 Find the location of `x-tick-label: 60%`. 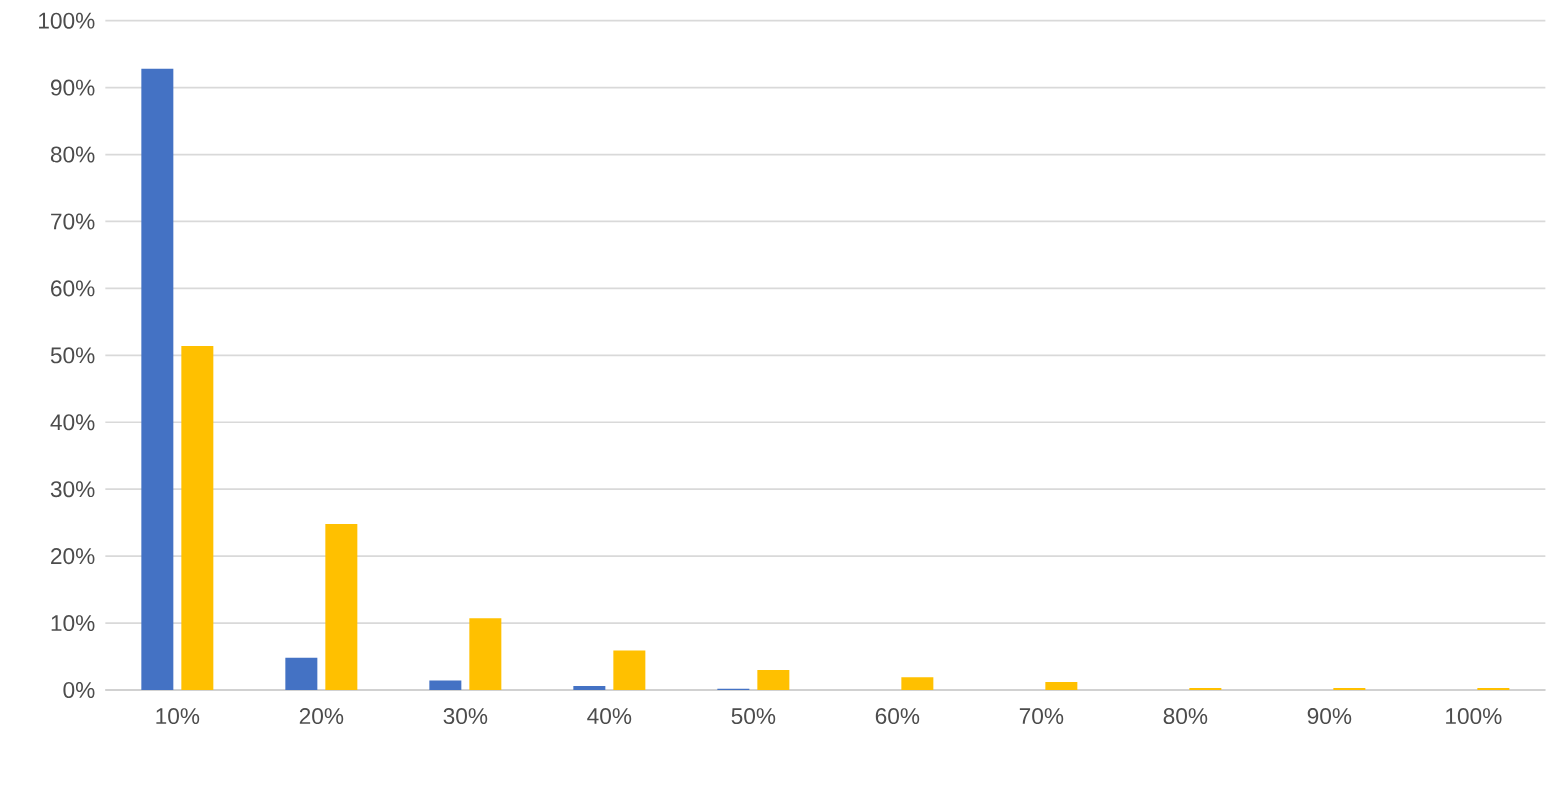

x-tick-label: 60% is located at coordinates (897, 716).